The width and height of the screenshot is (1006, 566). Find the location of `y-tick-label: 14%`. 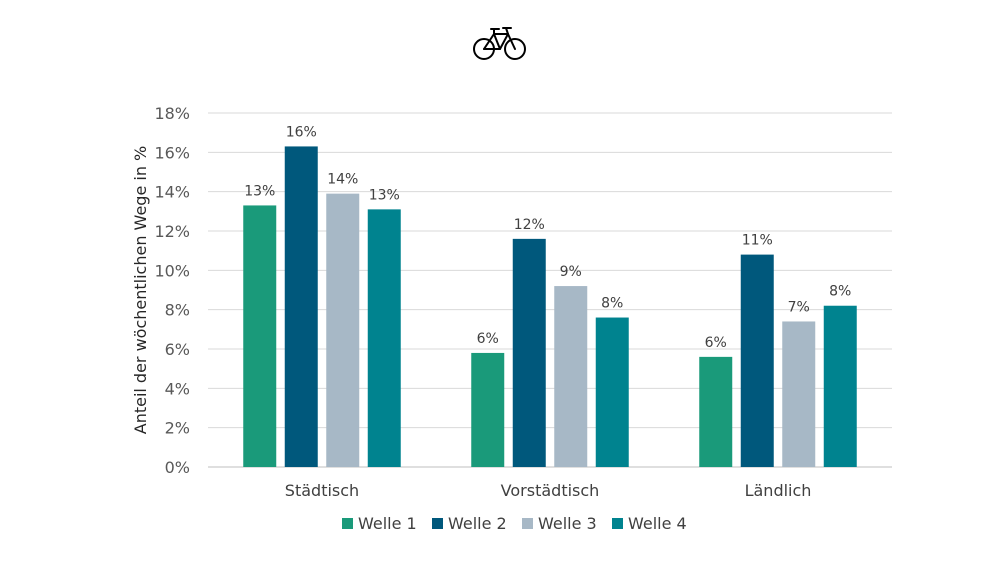

y-tick-label: 14% is located at coordinates (172, 192).